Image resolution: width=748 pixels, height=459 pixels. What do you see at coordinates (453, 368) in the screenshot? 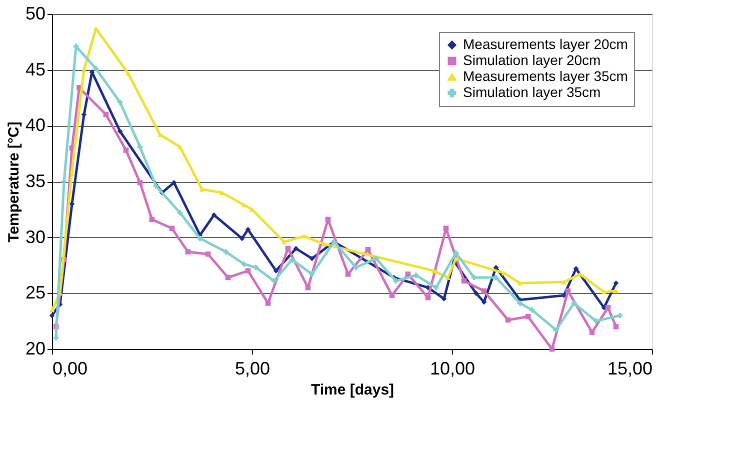
I see `x-tick-label: 10,00` at bounding box center [453, 368].